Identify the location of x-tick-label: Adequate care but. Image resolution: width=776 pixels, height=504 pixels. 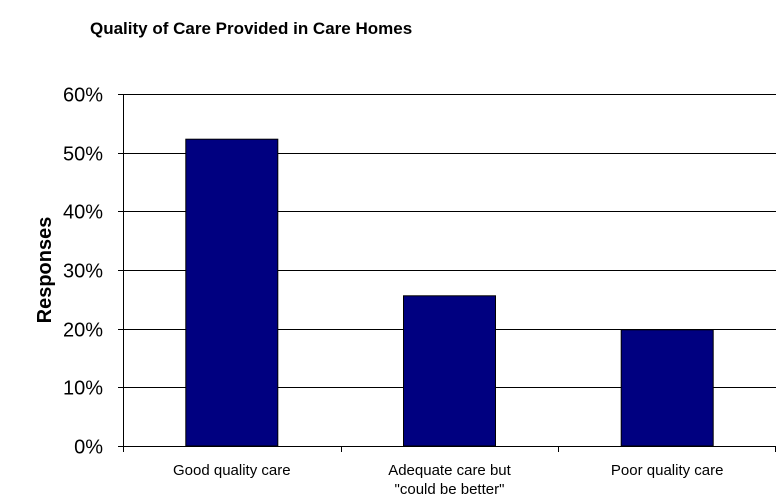
(449, 470).